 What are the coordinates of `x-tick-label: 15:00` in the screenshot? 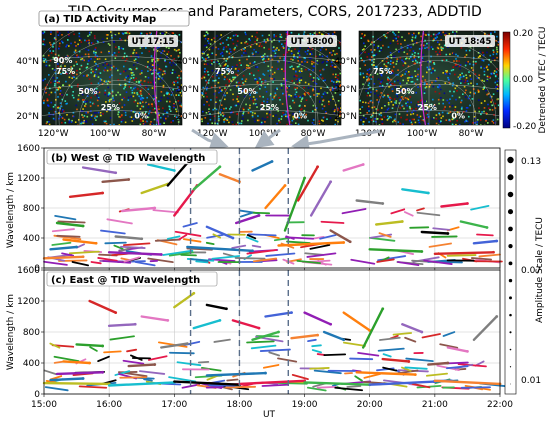 It's located at (44, 405).